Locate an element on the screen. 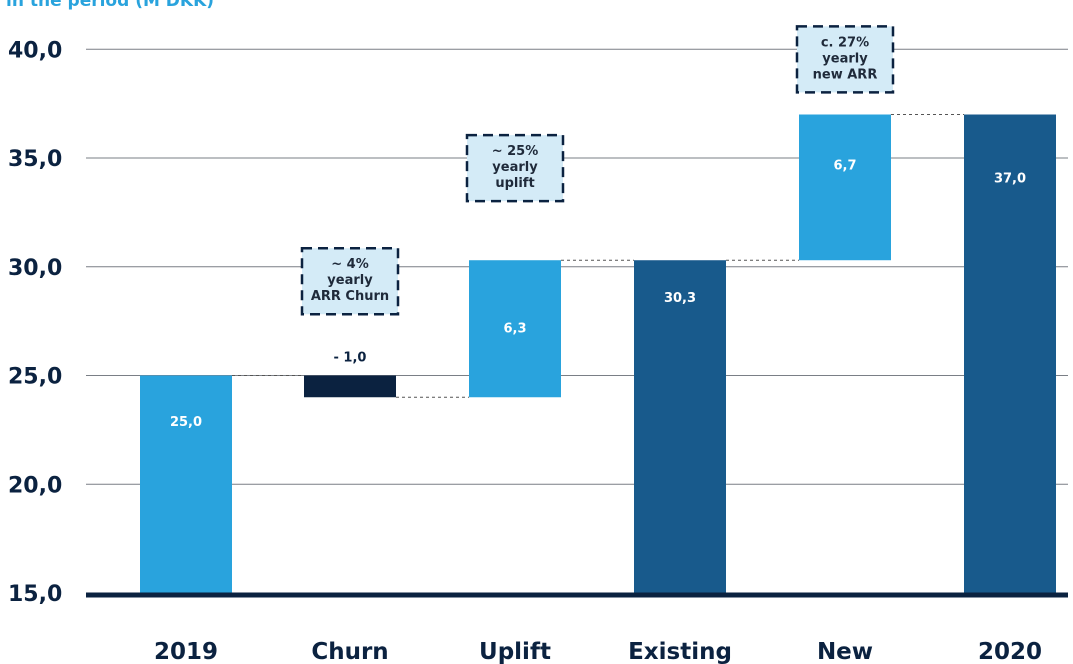 The image size is (1073, 664). x-tick-label: New is located at coordinates (845, 651).